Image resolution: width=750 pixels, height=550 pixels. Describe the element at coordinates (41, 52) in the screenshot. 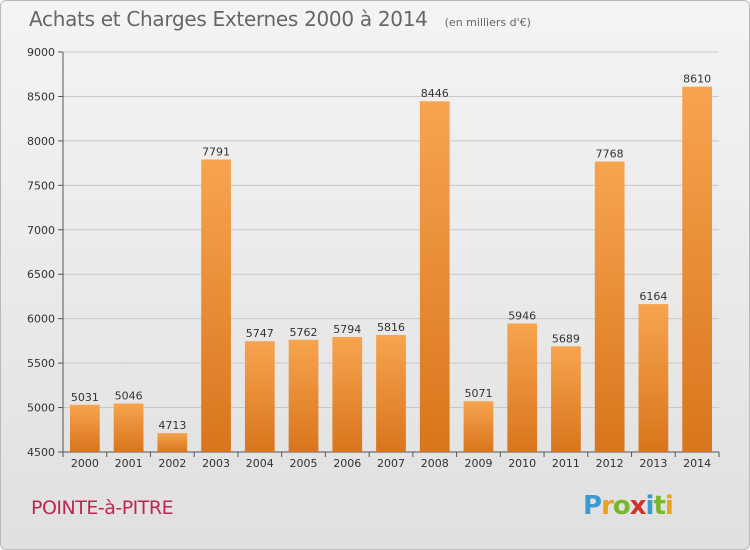

I see `y-tick-label: 9000` at that location.